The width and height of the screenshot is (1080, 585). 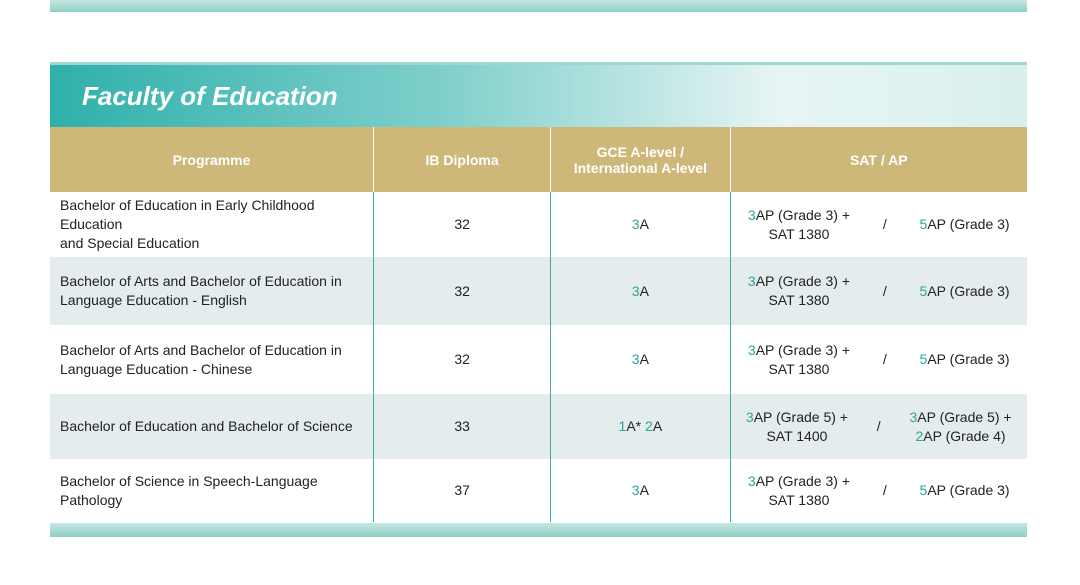 I want to click on sat-cell: 3AP (Grade 3) + SAT 1380 / 5AP (Grade 3), so click(x=878, y=359).